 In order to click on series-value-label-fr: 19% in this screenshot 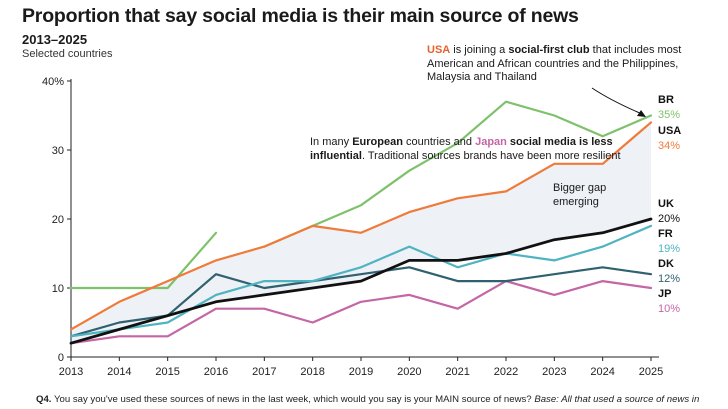, I will do `click(669, 249)`.